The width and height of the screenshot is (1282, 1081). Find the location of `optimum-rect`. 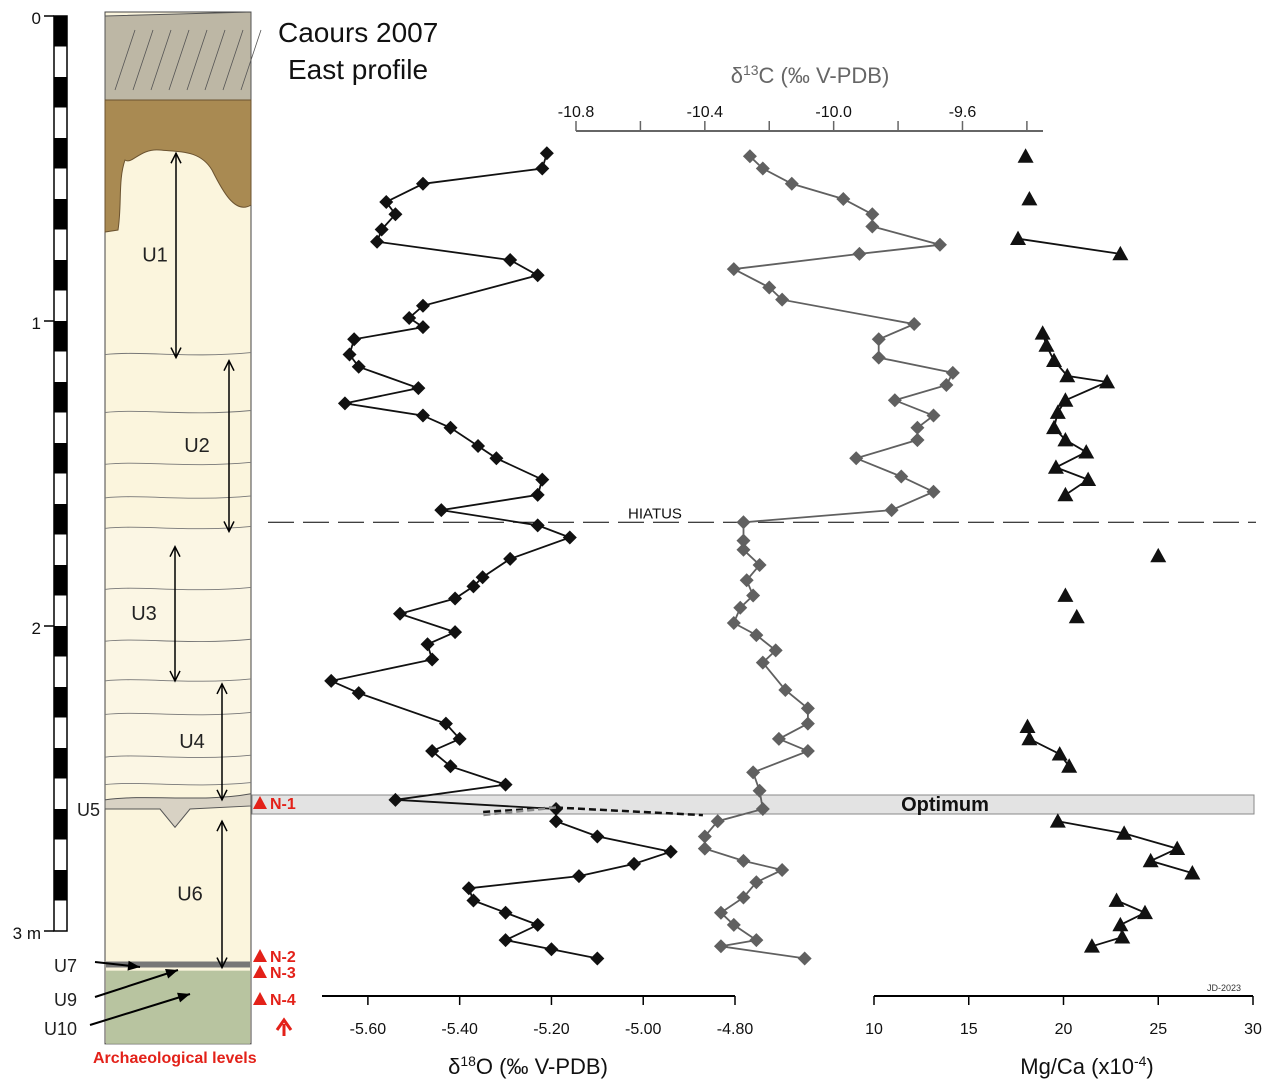

optimum-rect is located at coordinates (753, 804).